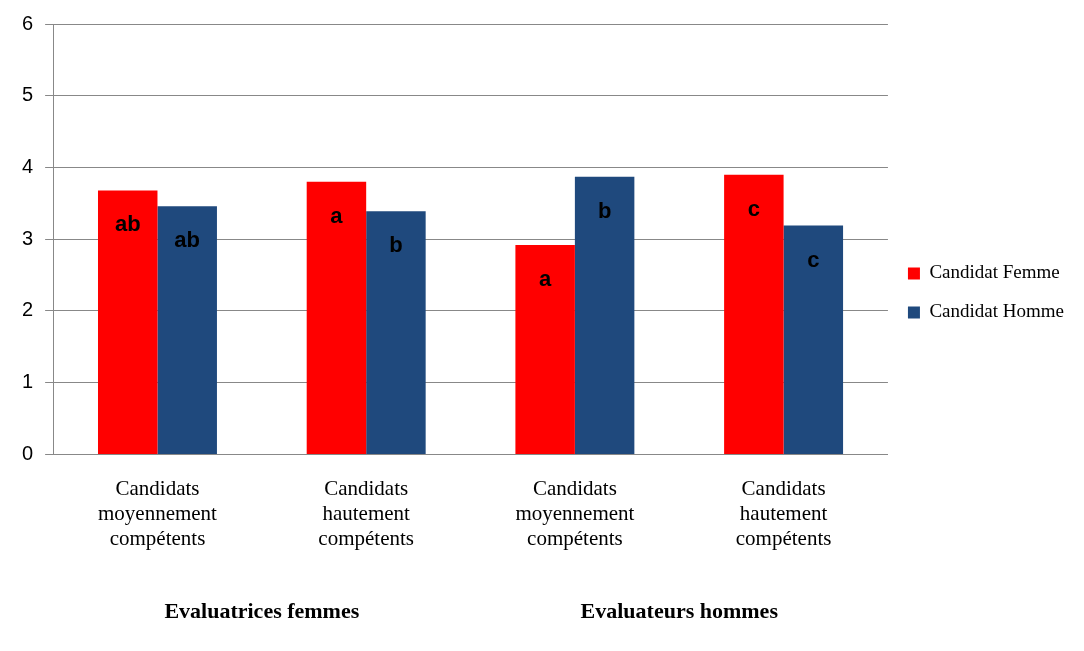  What do you see at coordinates (28, 165) in the screenshot?
I see `y-tick-label: 4` at bounding box center [28, 165].